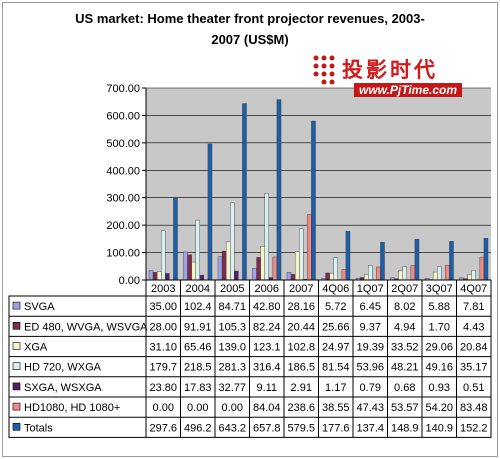 The width and height of the screenshot is (500, 459). What do you see at coordinates (404, 327) in the screenshot?
I see `data-table-cell: 4.94` at bounding box center [404, 327].